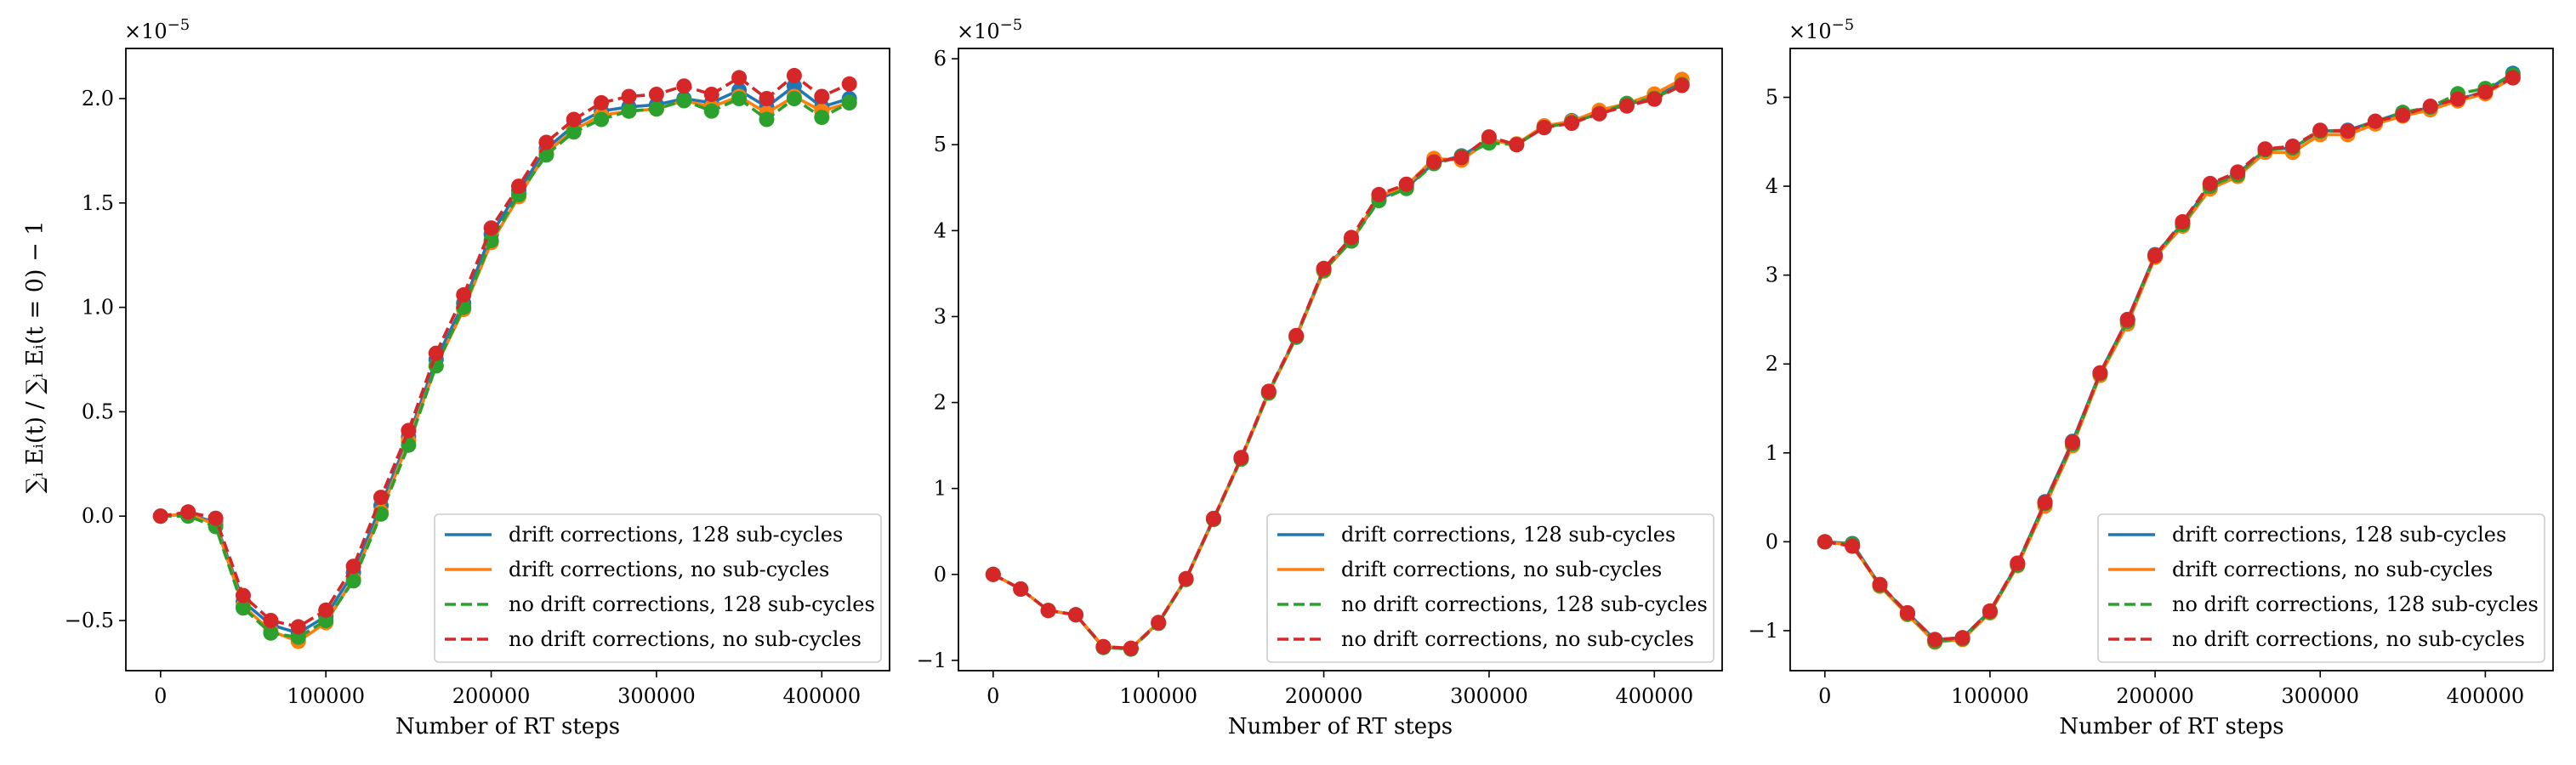 This screenshot has height=765, width=2576. What do you see at coordinates (1524, 604) in the screenshot?
I see `legend-entry-3: no drift corrections, 128 sub-cycles` at bounding box center [1524, 604].